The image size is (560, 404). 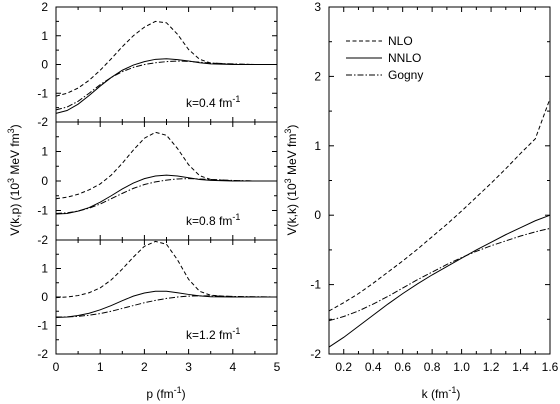 I want to click on right-xlabel: k (fm-1), so click(x=441, y=393).